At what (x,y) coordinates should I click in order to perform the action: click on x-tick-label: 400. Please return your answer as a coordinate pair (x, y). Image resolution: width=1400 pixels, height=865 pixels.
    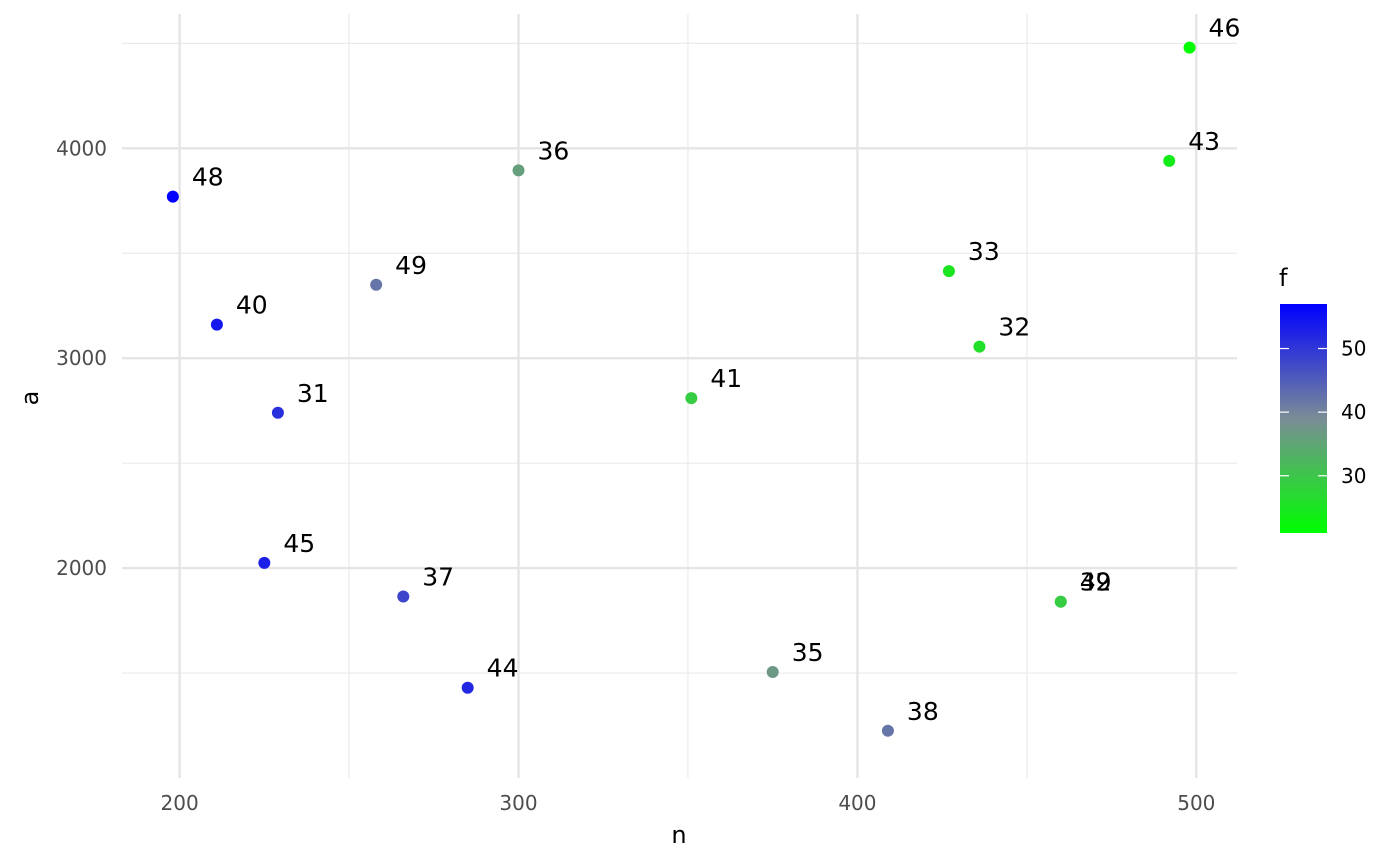
    Looking at the image, I should click on (857, 803).